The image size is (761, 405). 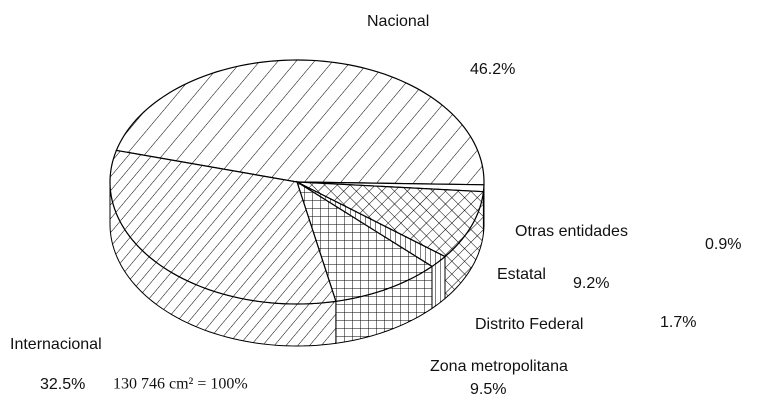 I want to click on slice-label: Zona metropolitana, so click(x=499, y=366).